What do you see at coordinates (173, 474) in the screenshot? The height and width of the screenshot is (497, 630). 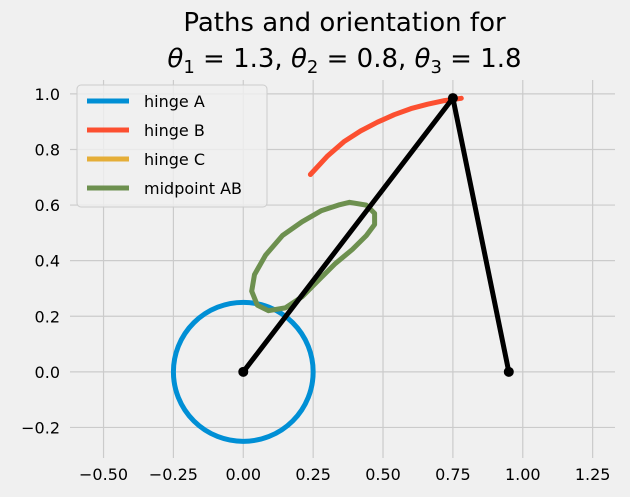 I see `x-tick-label: −0.25` at bounding box center [173, 474].